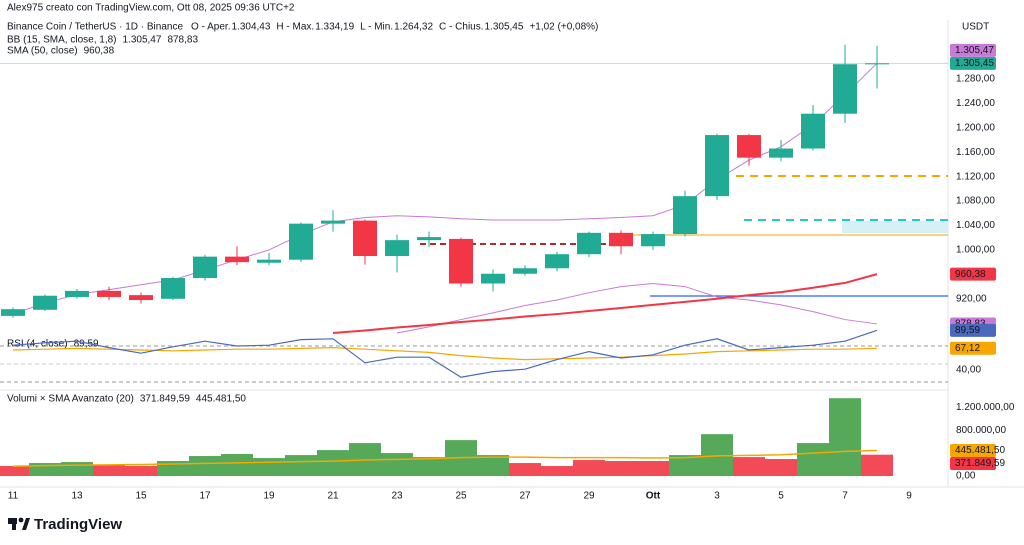  Describe the element at coordinates (909, 496) in the screenshot. I see `x-tick-label: 9` at that location.